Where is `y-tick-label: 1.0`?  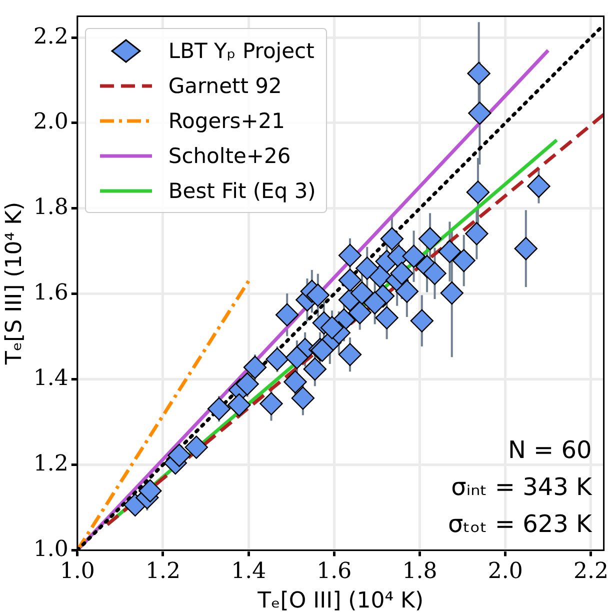 y-tick-label: 1.0 is located at coordinates (50, 549).